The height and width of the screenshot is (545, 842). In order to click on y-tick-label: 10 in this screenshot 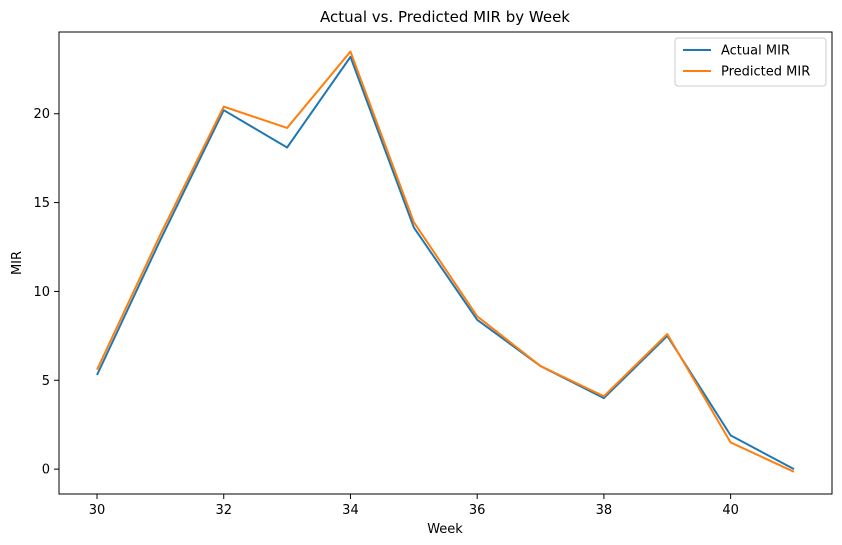, I will do `click(41, 292)`.